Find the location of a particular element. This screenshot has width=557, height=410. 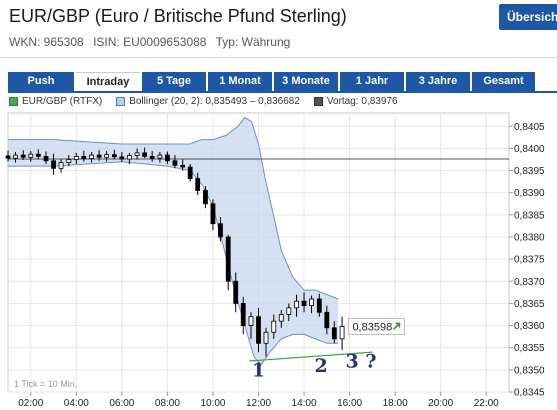

support-trendline is located at coordinates (311, 356).